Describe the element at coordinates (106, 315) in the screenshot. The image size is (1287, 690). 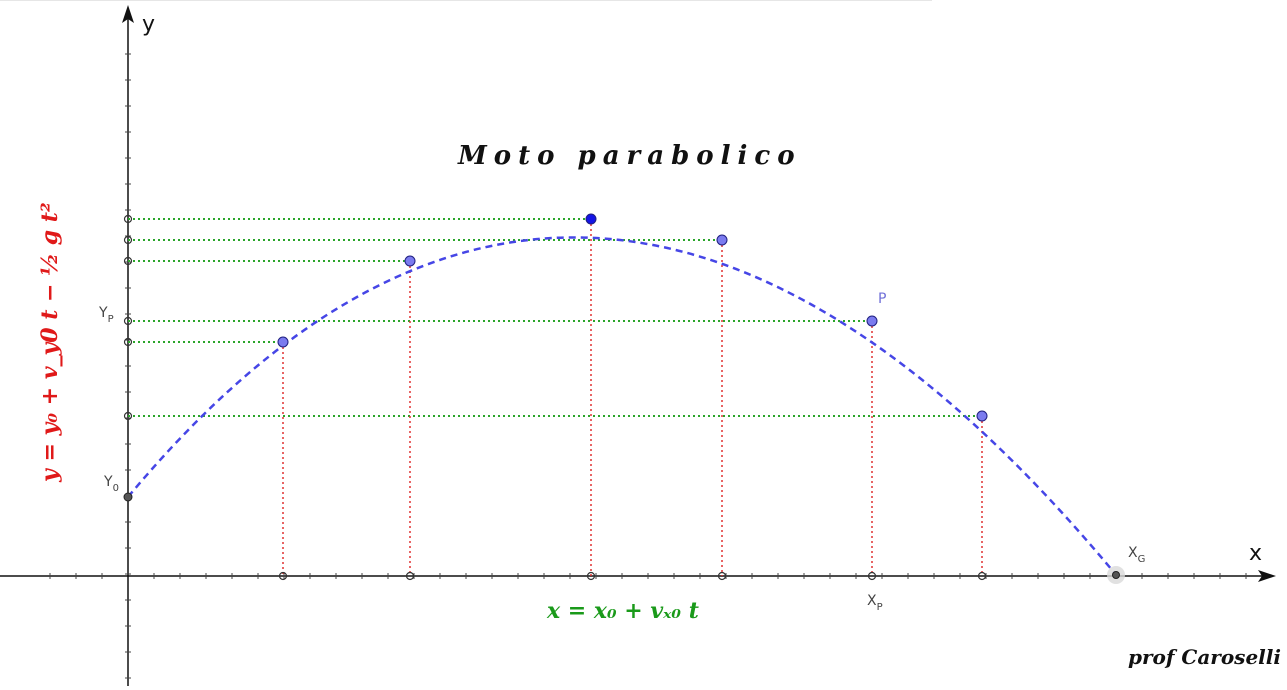
I see `yp-label: YP` at that location.